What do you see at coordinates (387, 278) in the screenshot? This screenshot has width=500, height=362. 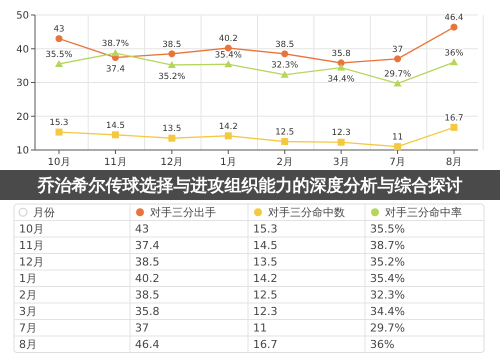 I see `text: 35.4%` at bounding box center [387, 278].